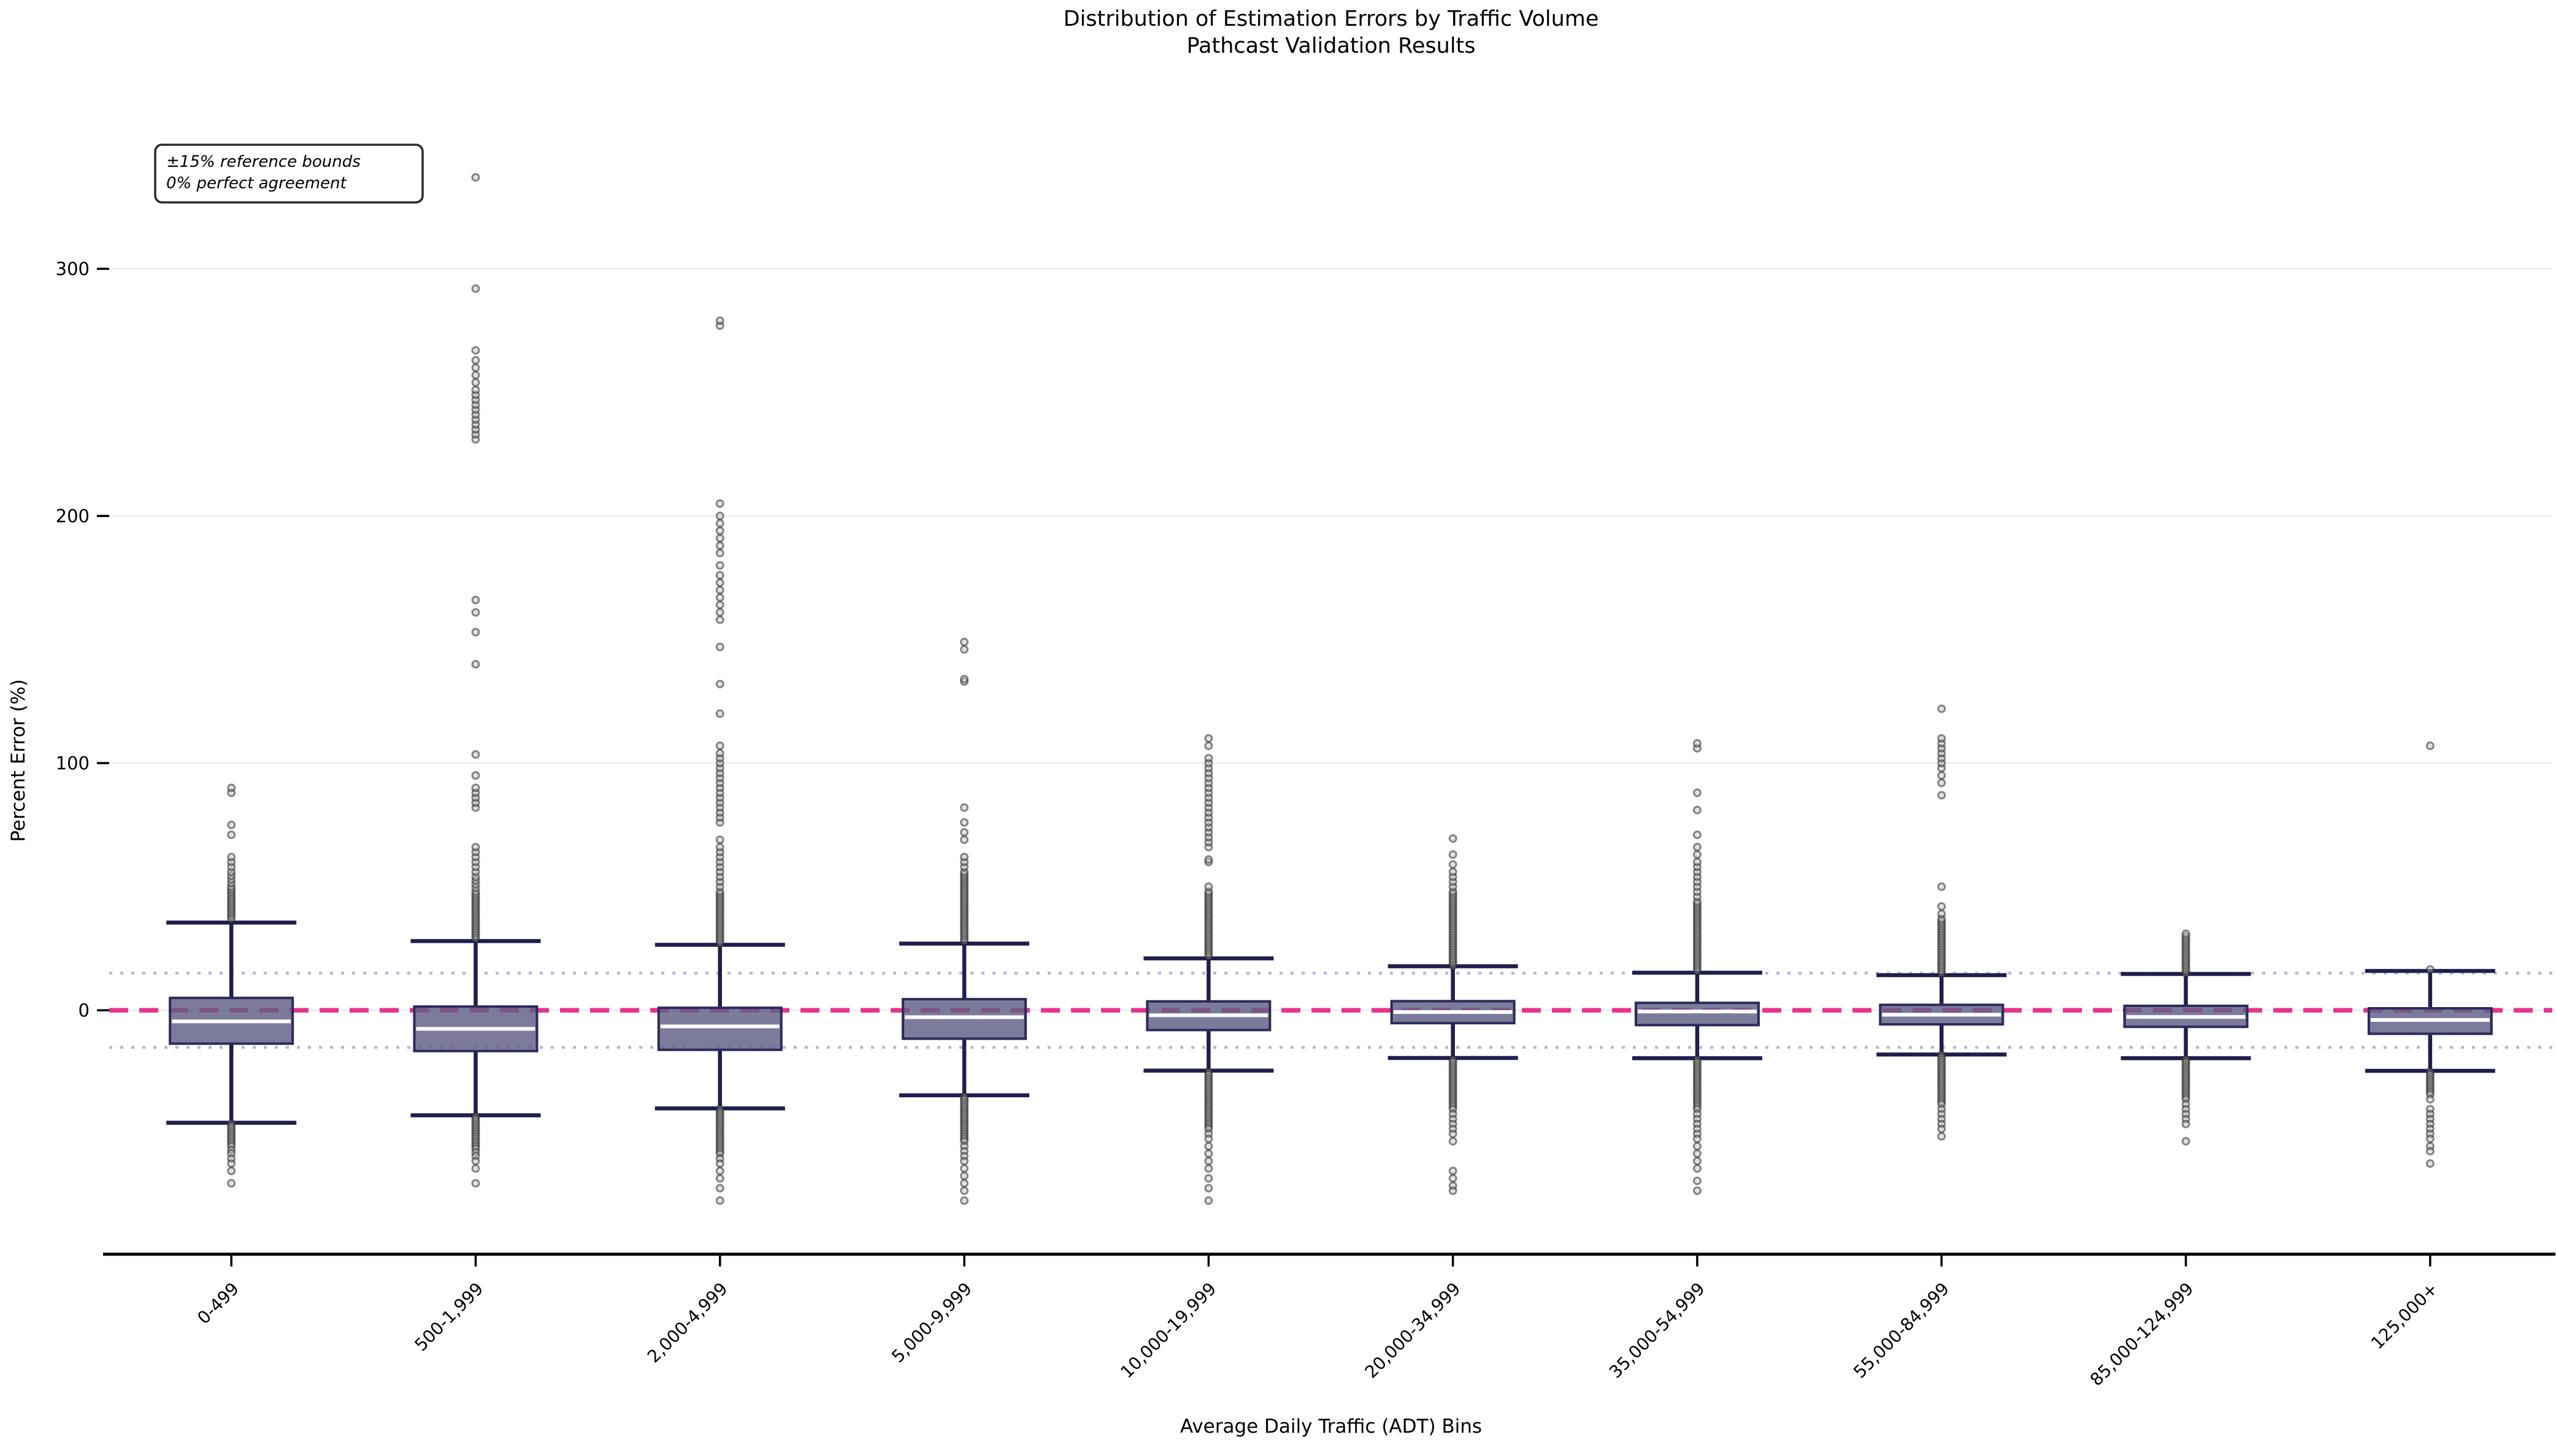 This screenshot has width=2556, height=1456. I want to click on x-tick-label-2: 2,000-4,999, so click(687, 1323).